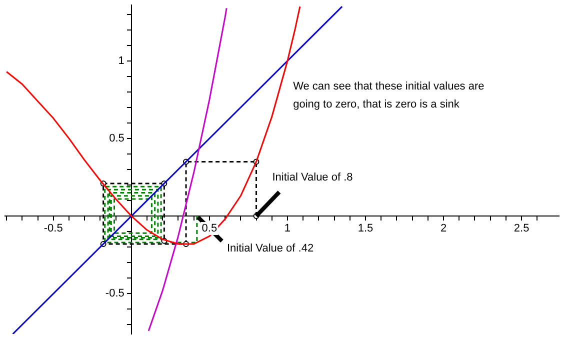  I want to click on x-tick-label: 2, so click(443, 228).